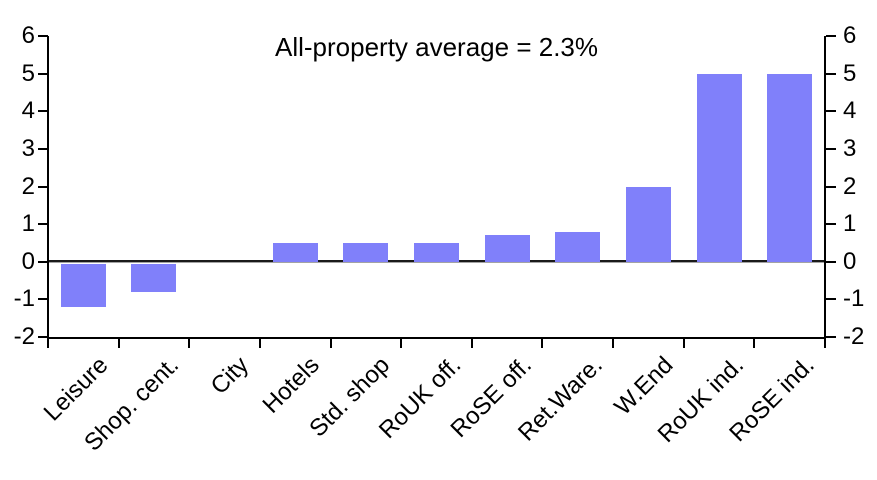 Image resolution: width=877 pixels, height=480 pixels. What do you see at coordinates (644, 386) in the screenshot?
I see `x-axis-label: W.End` at bounding box center [644, 386].